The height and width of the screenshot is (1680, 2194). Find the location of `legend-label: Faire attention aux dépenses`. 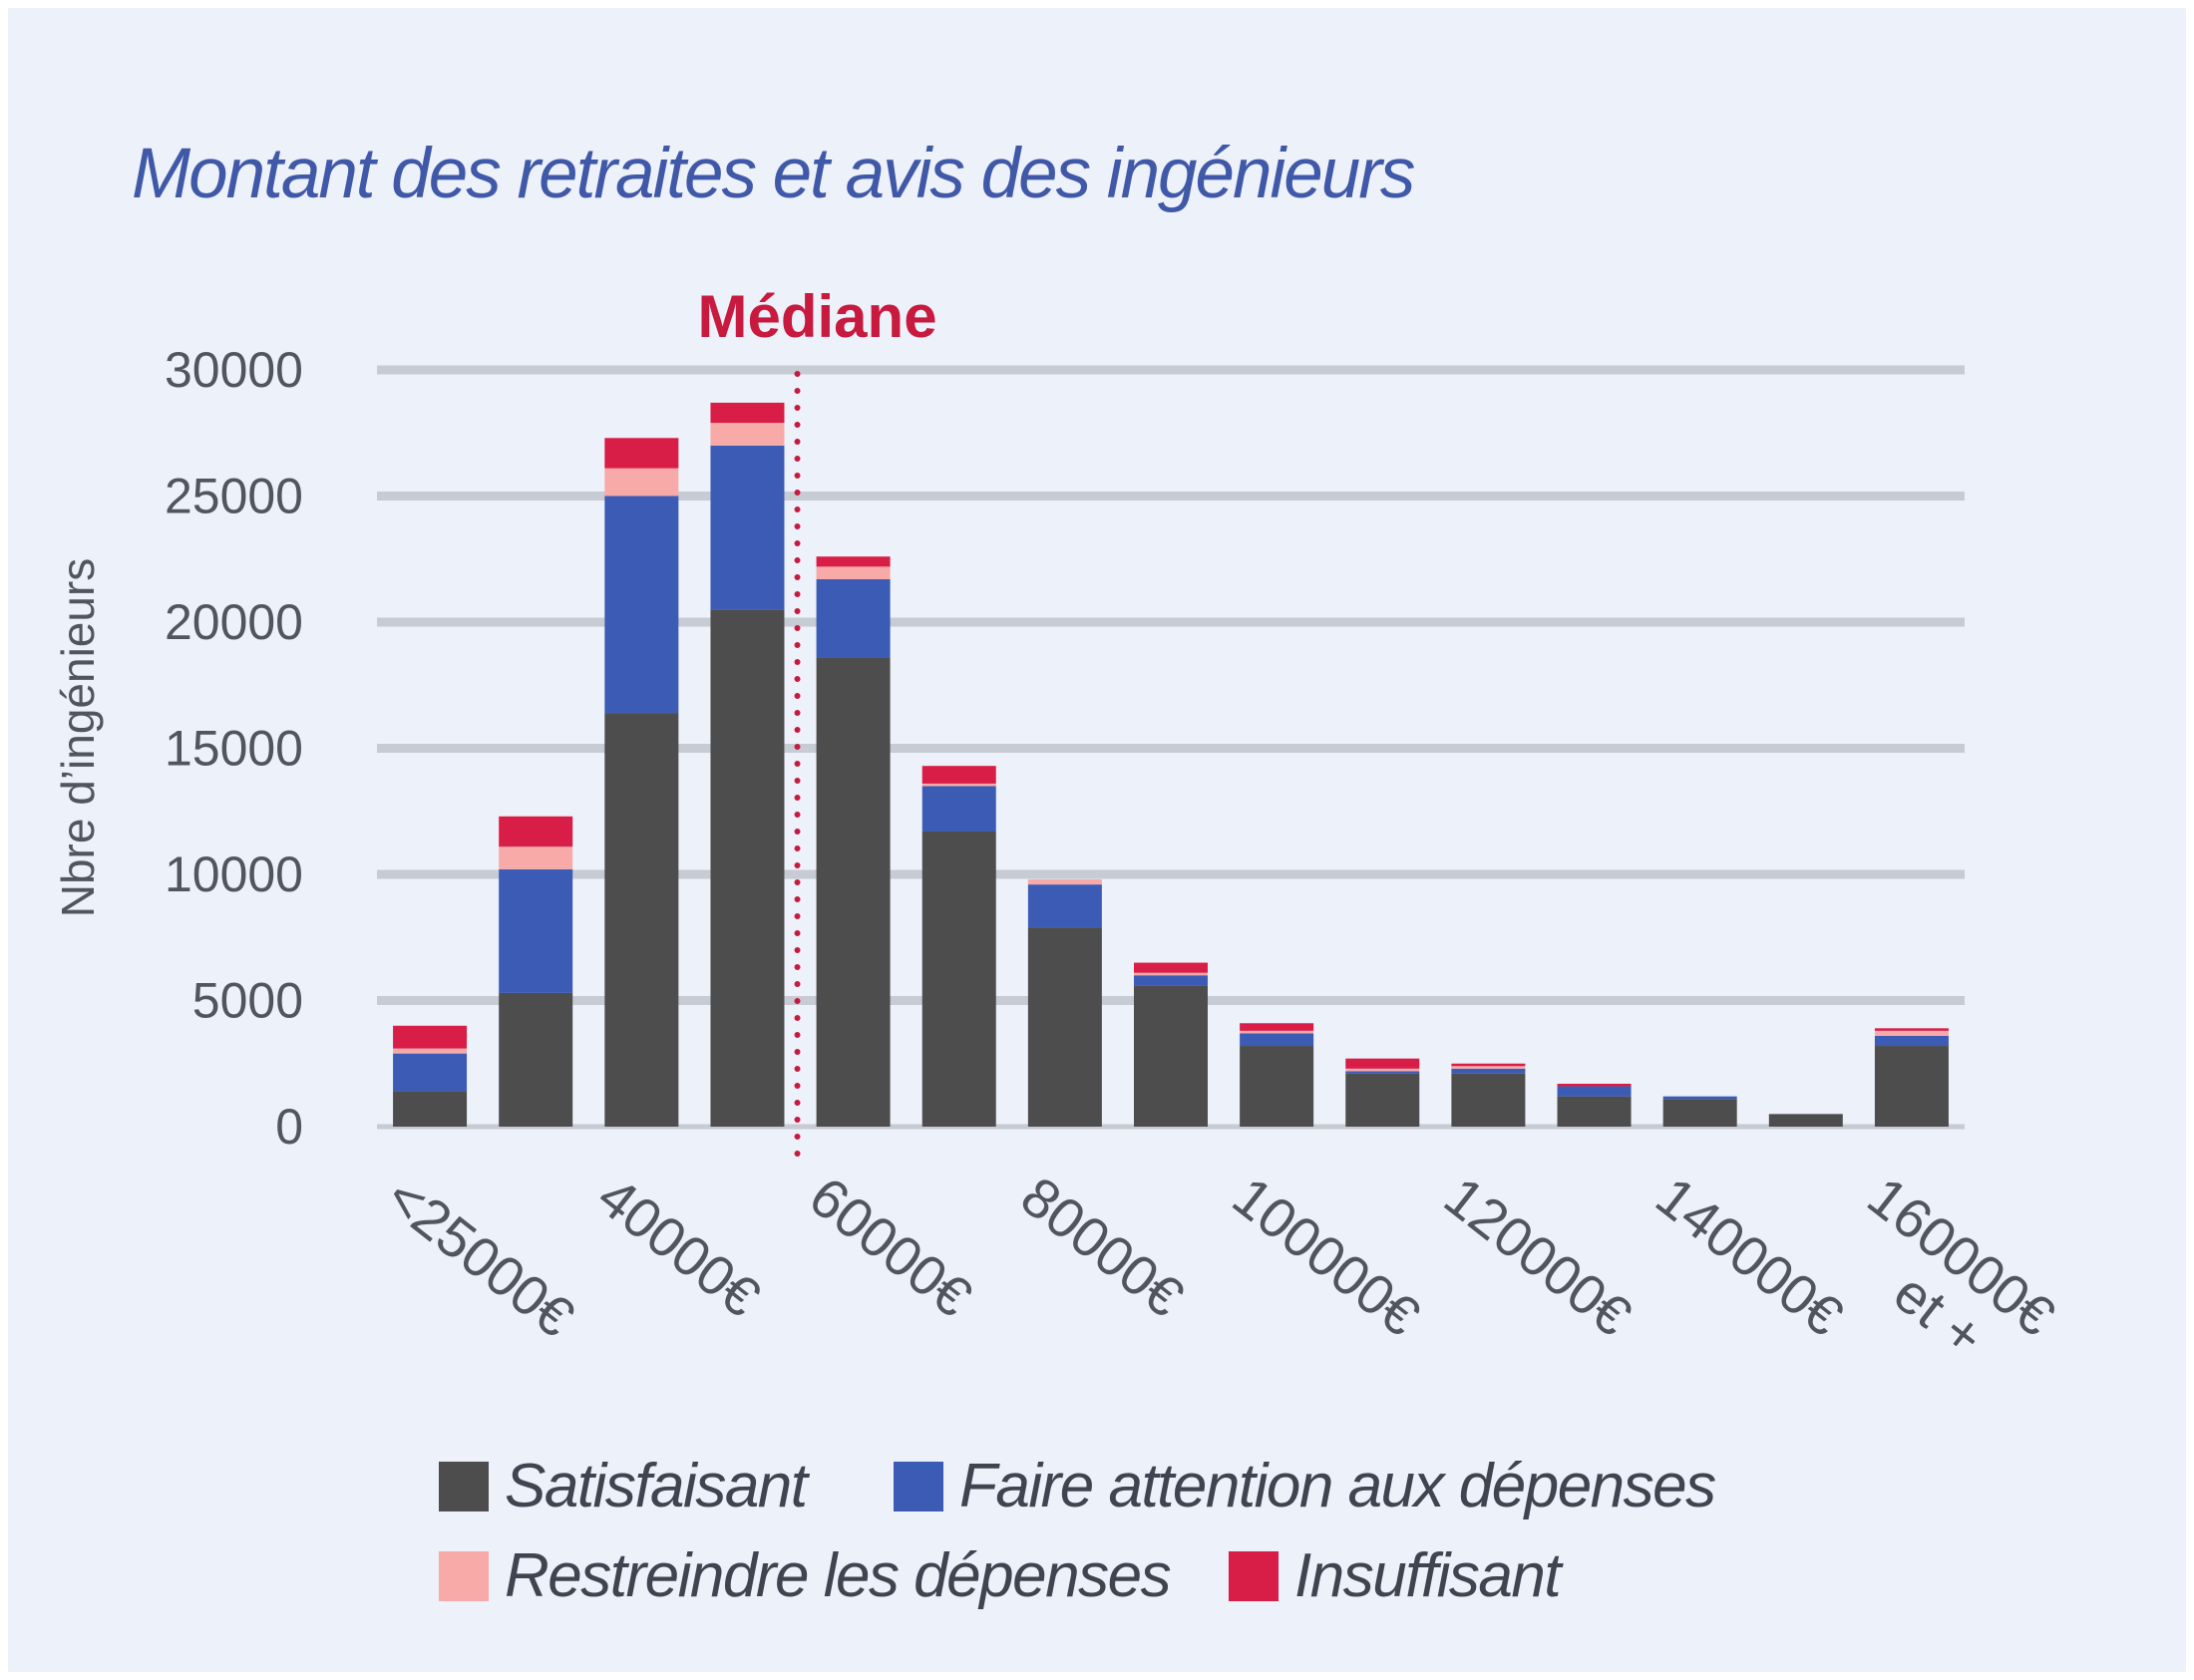

legend-label: Faire attention aux dépenses is located at coordinates (1337, 1486).